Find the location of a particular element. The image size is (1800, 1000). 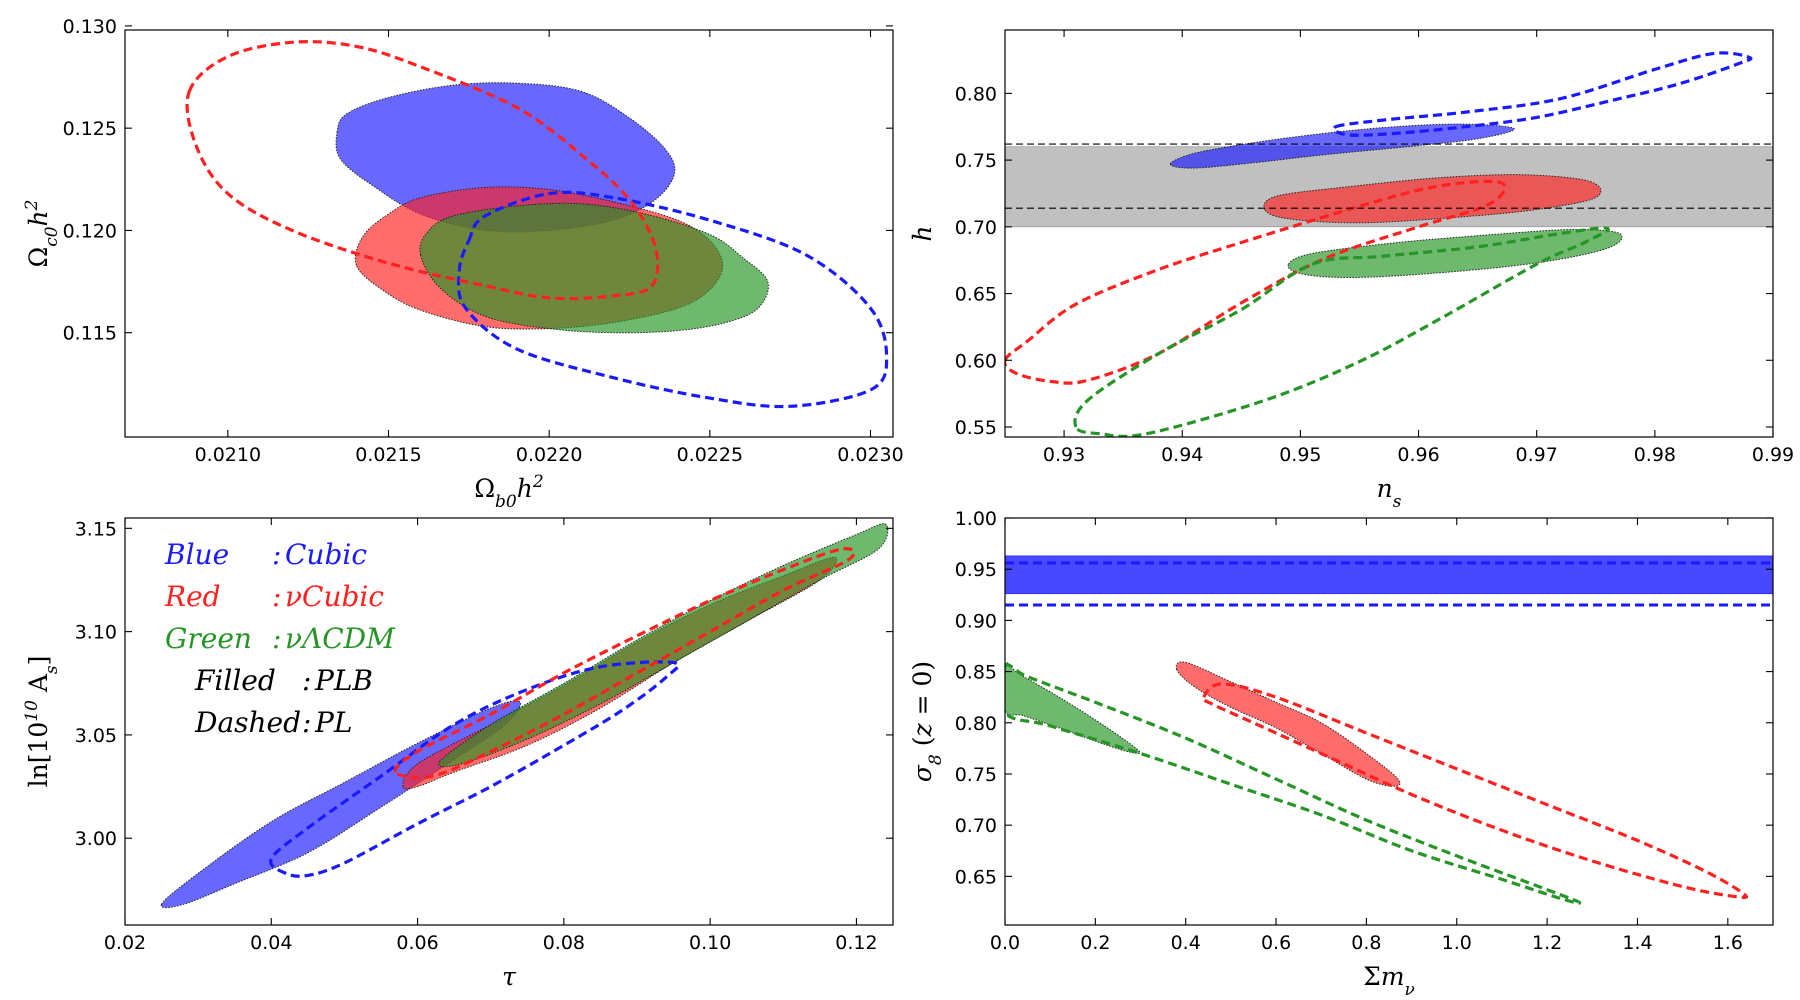

legend-value: Cubic is located at coordinates (326, 554).